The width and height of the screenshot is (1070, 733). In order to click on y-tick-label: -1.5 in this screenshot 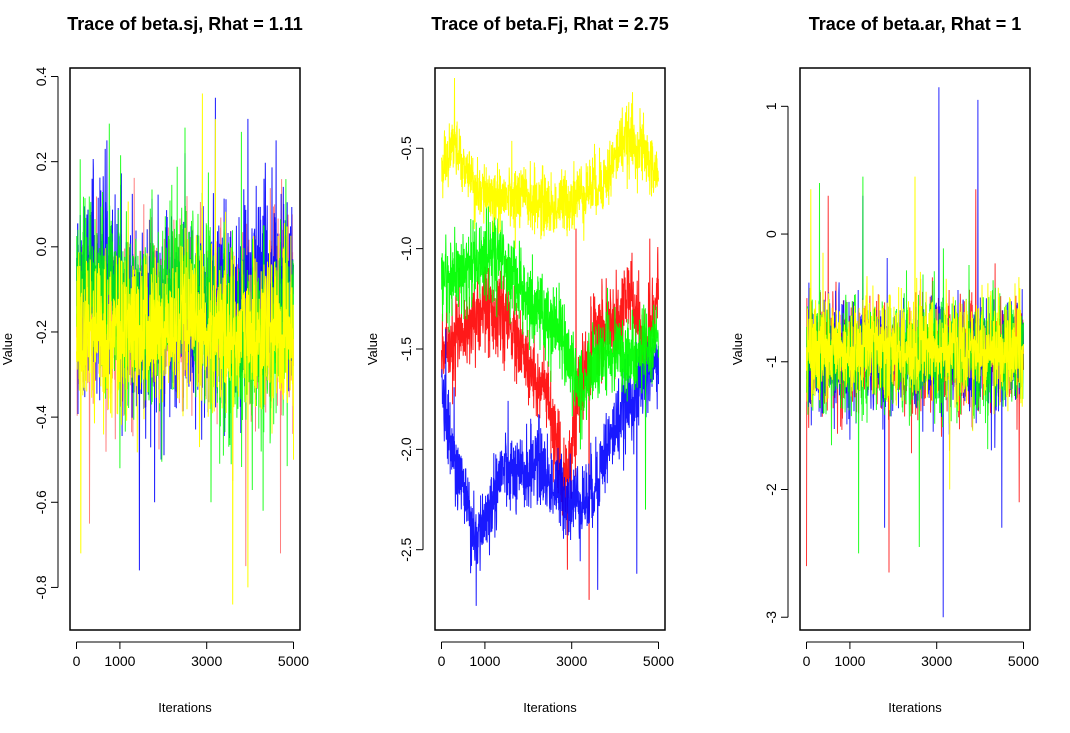, I will do `click(406, 349)`.